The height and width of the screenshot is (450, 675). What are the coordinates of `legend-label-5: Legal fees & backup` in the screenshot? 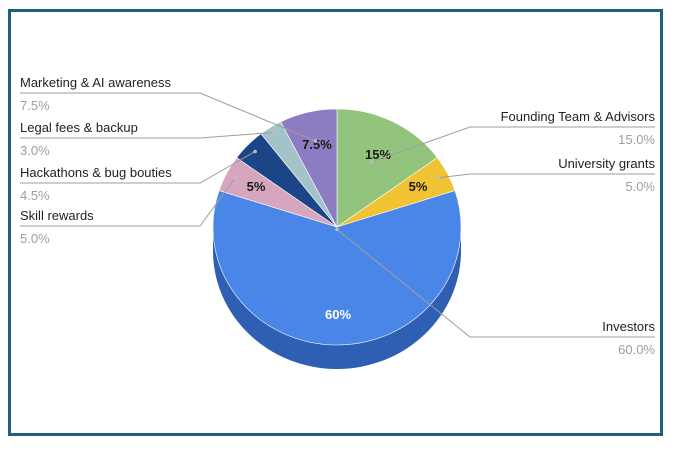 It's located at (79, 127).